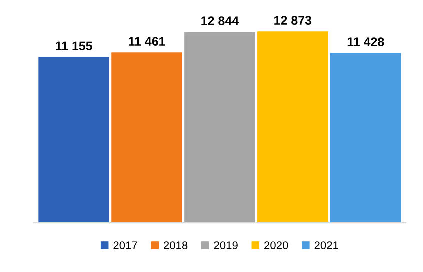  I want to click on data-label: 11 428, so click(366, 42).